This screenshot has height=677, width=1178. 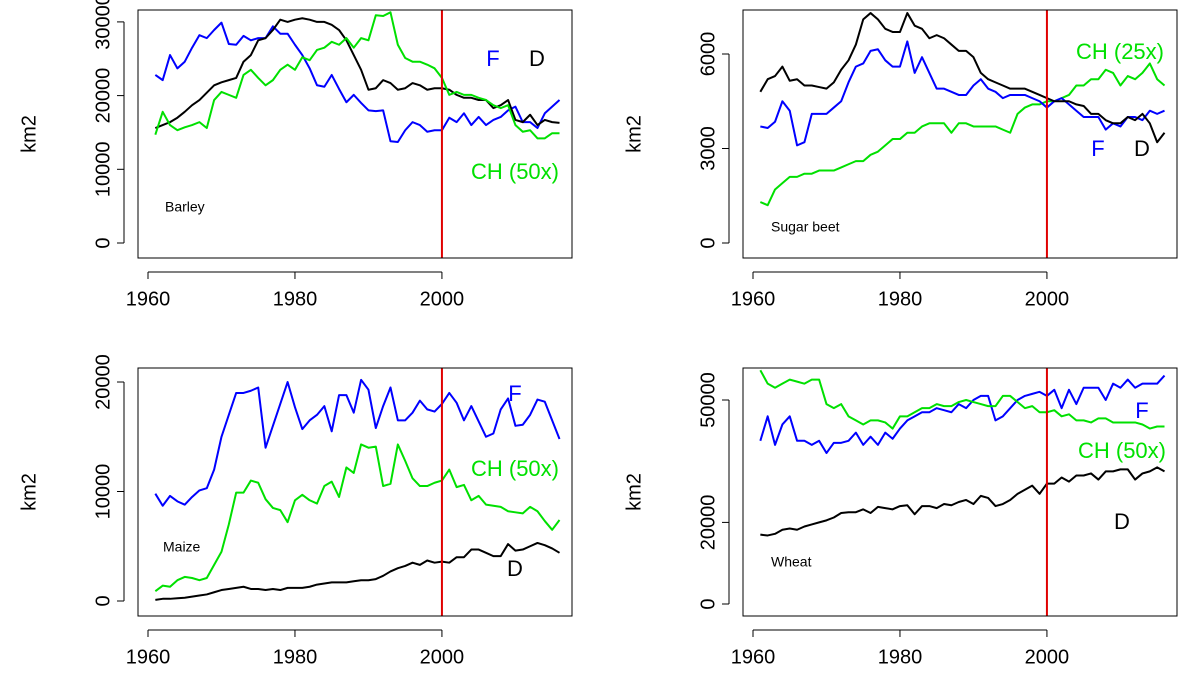 I want to click on y-tick-label: 3000, so click(x=708, y=148).